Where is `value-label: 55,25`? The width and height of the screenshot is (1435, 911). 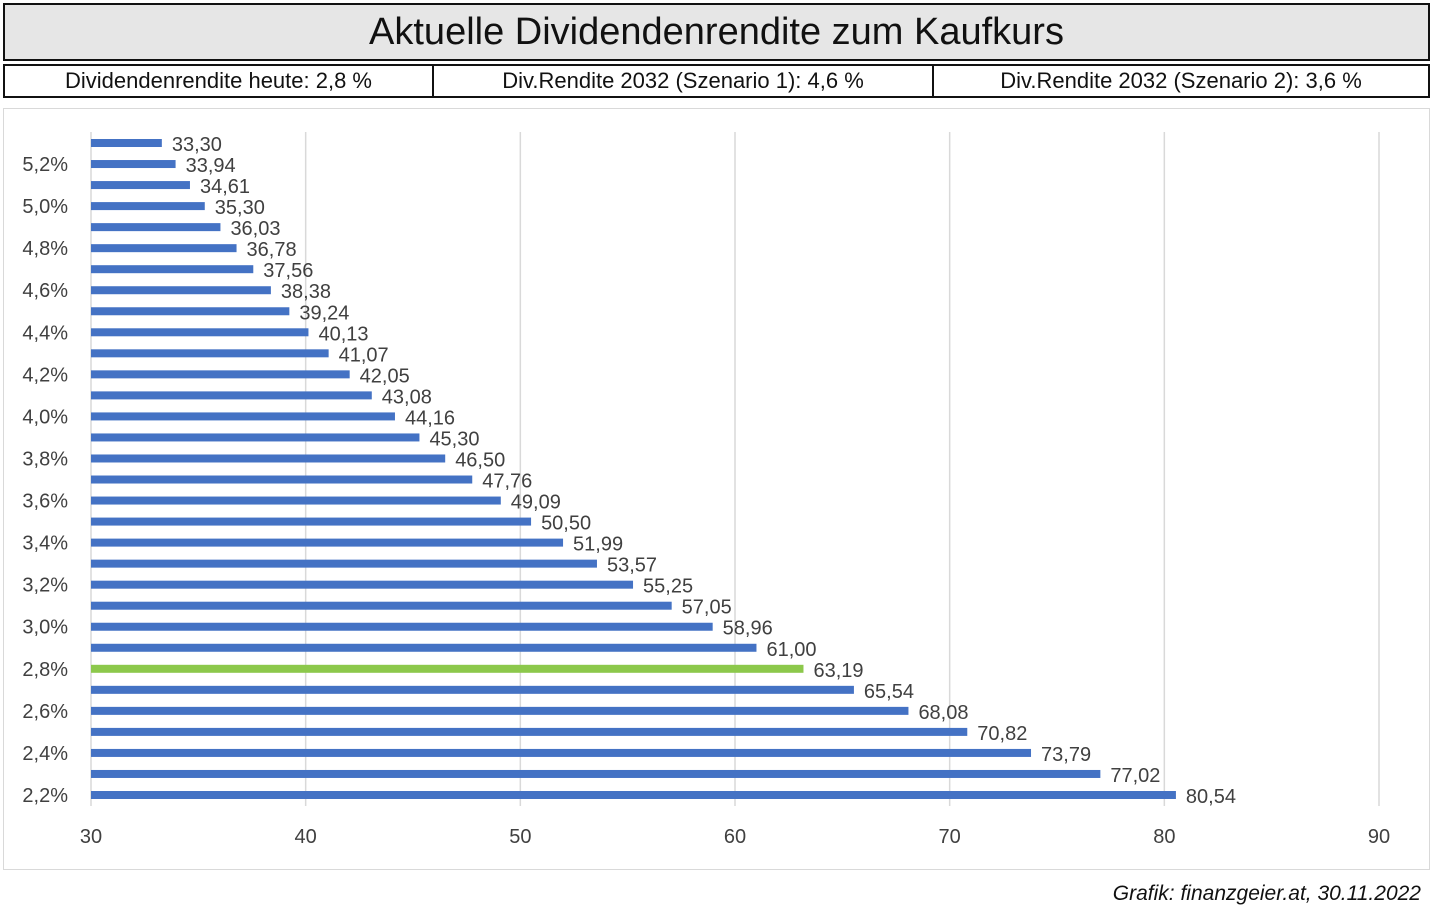 value-label: 55,25 is located at coordinates (668, 587).